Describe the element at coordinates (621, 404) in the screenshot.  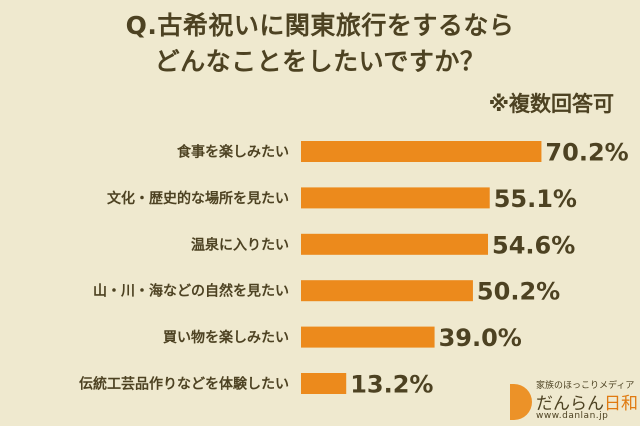
I see `brand-name-accent: 日和` at that location.